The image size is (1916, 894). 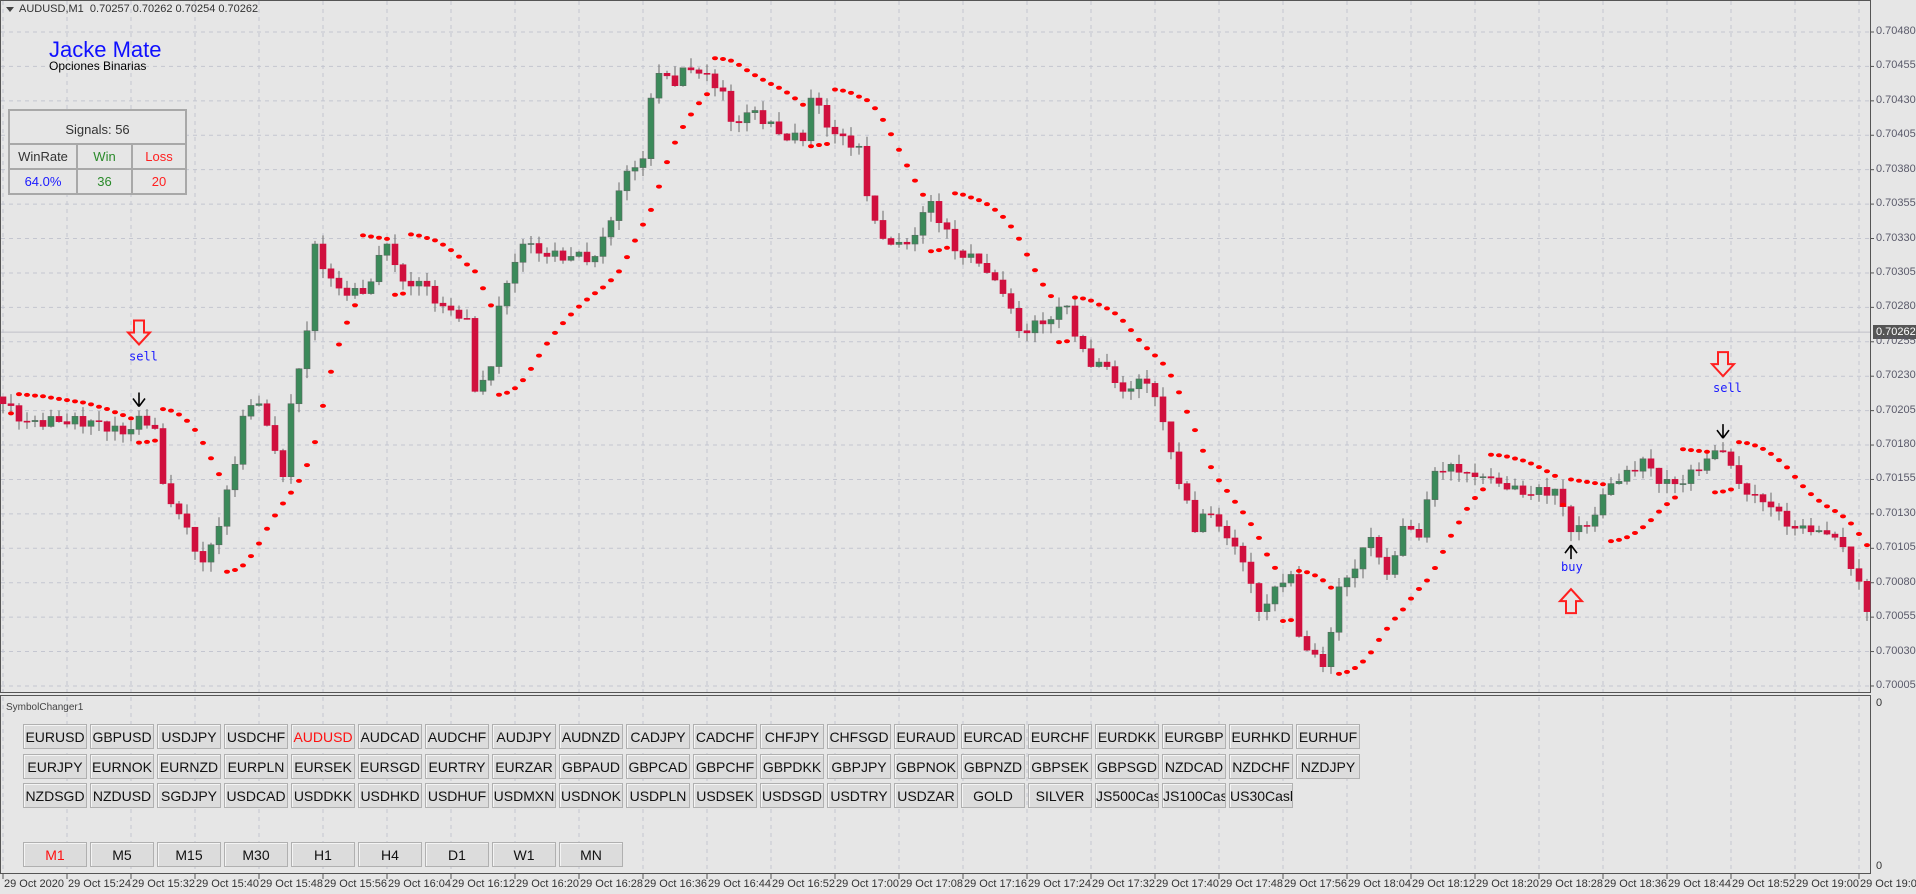 What do you see at coordinates (45, 707) in the screenshot?
I see `subwindow-title: SymbolChanger1` at bounding box center [45, 707].